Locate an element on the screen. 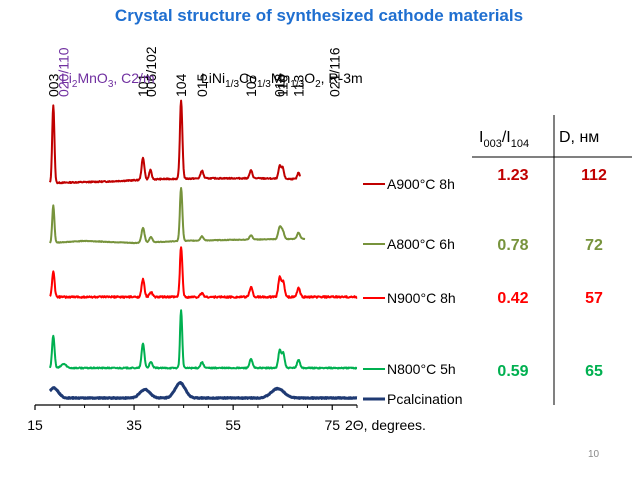  phase-labels: Li2MnO3, C2/m LiNi1/3Co1/3Mn1/3O2, R-3m is located at coordinates (212, 80).